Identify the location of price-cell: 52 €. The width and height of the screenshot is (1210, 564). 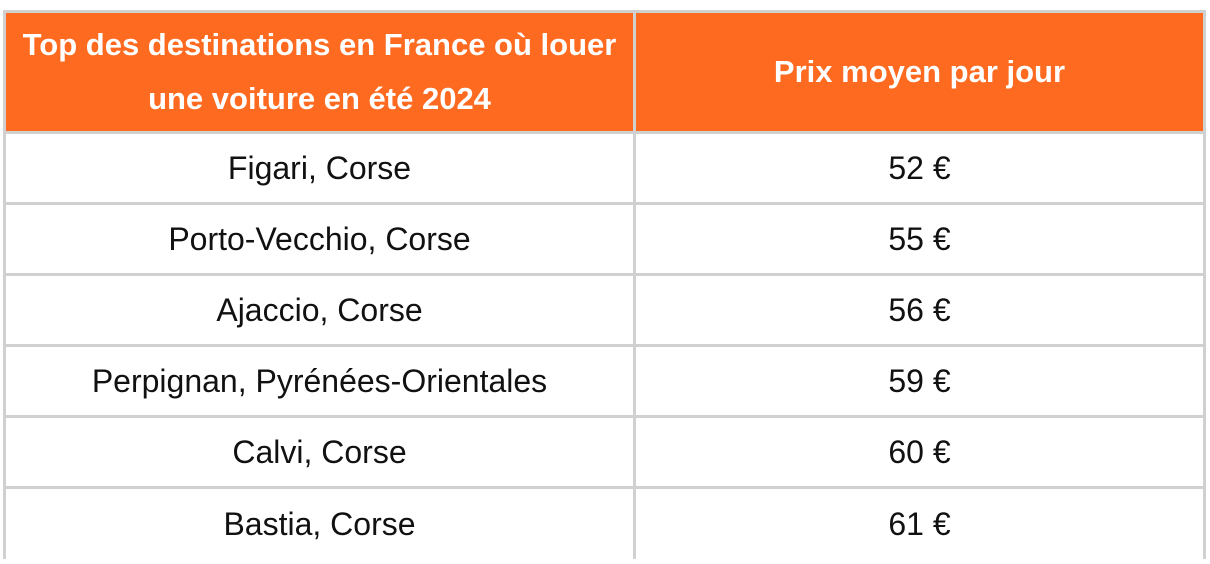
(921, 169).